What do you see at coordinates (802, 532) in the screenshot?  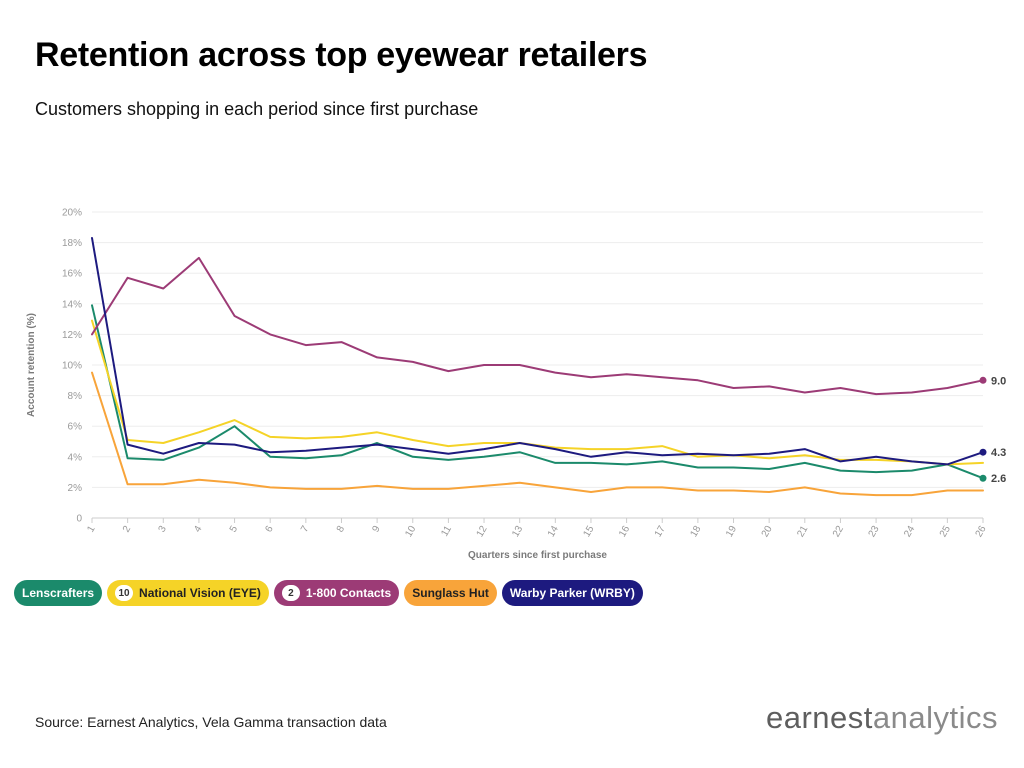 I see `x-tick-label: 21` at bounding box center [802, 532].